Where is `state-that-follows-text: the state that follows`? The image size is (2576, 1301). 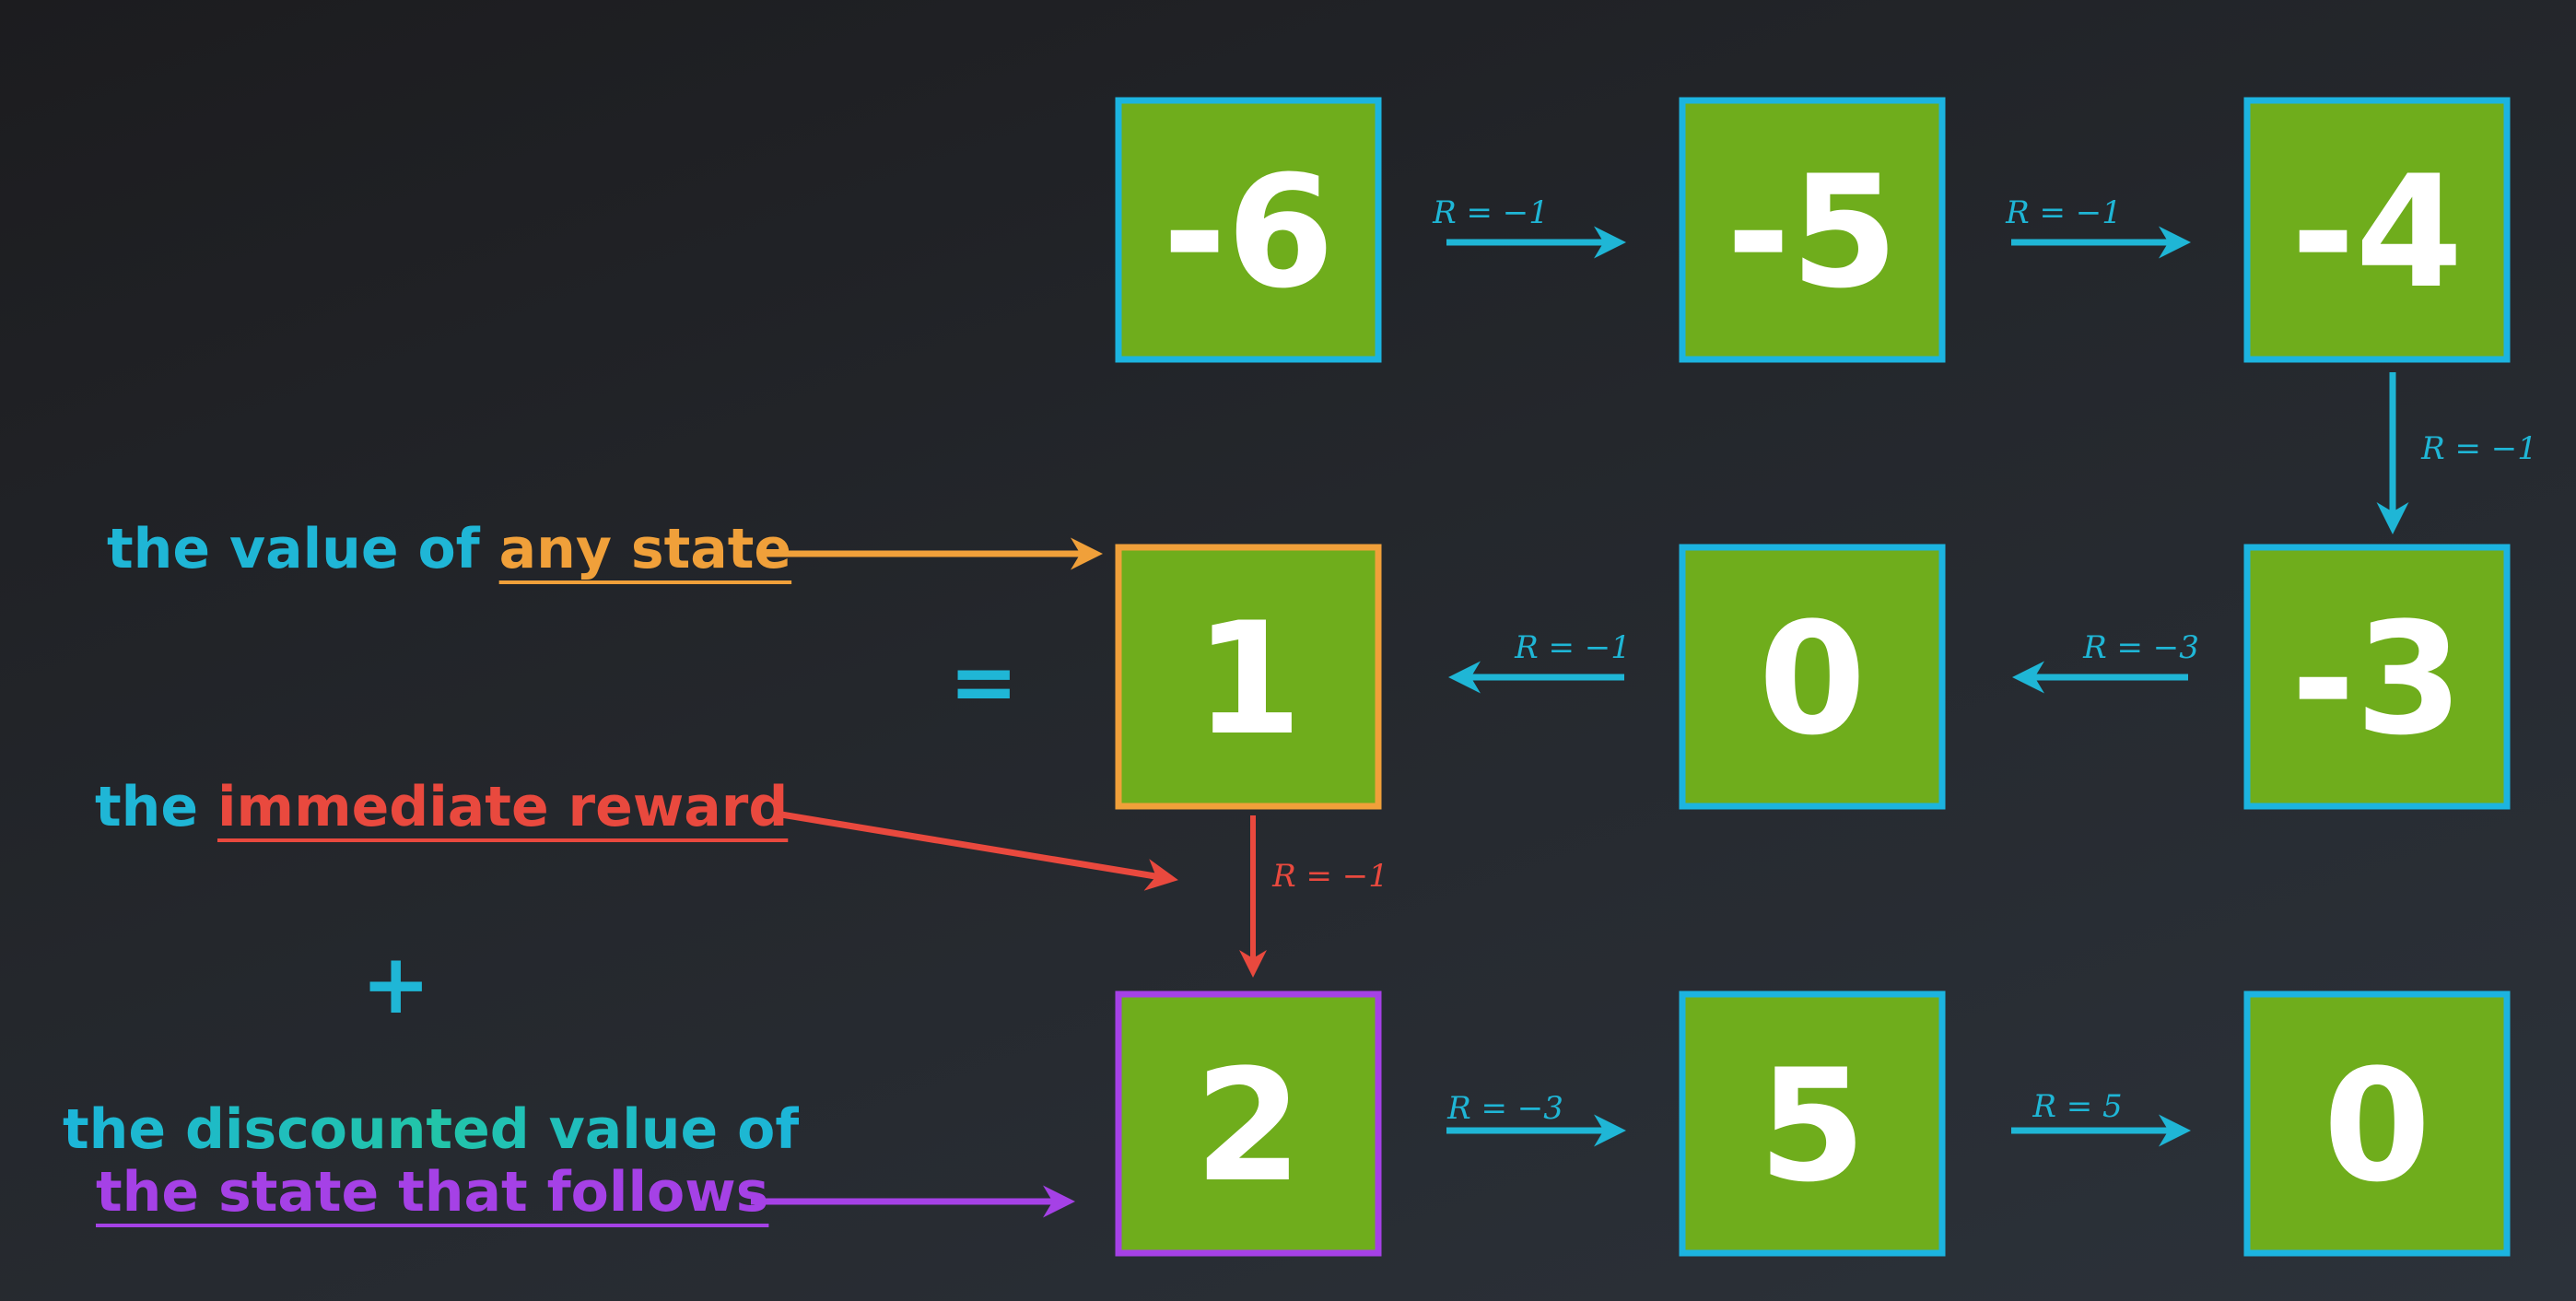 state-that-follows-text: the state that follows is located at coordinates (432, 1192).